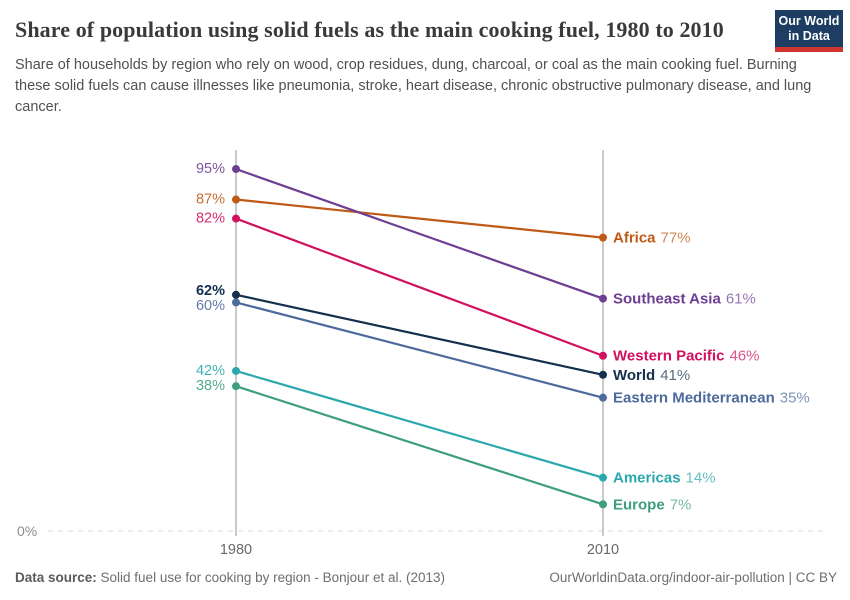 This screenshot has height=600, width=850. Describe the element at coordinates (809, 36) in the screenshot. I see `owid-logo-line2: in Data` at that location.